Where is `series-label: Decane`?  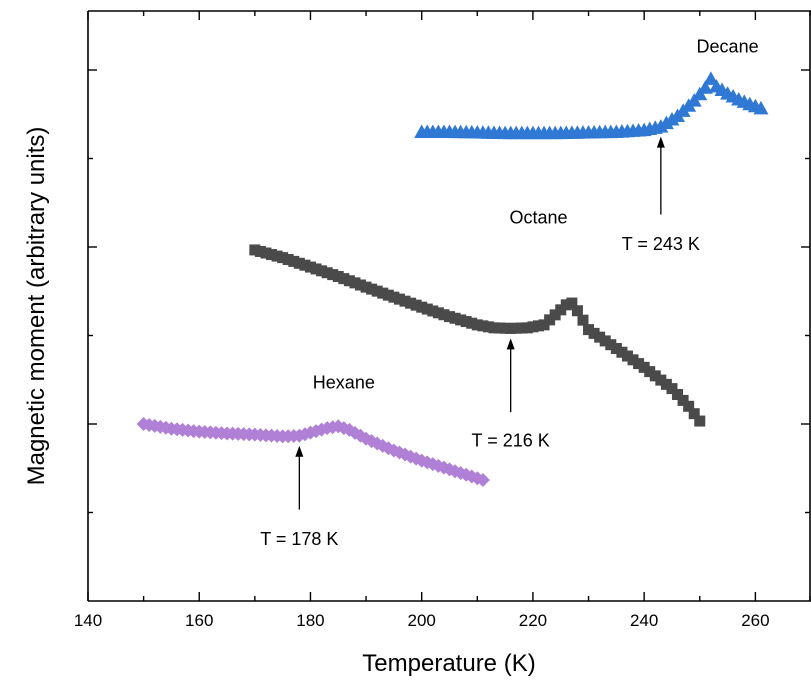
series-label: Decane is located at coordinates (728, 46).